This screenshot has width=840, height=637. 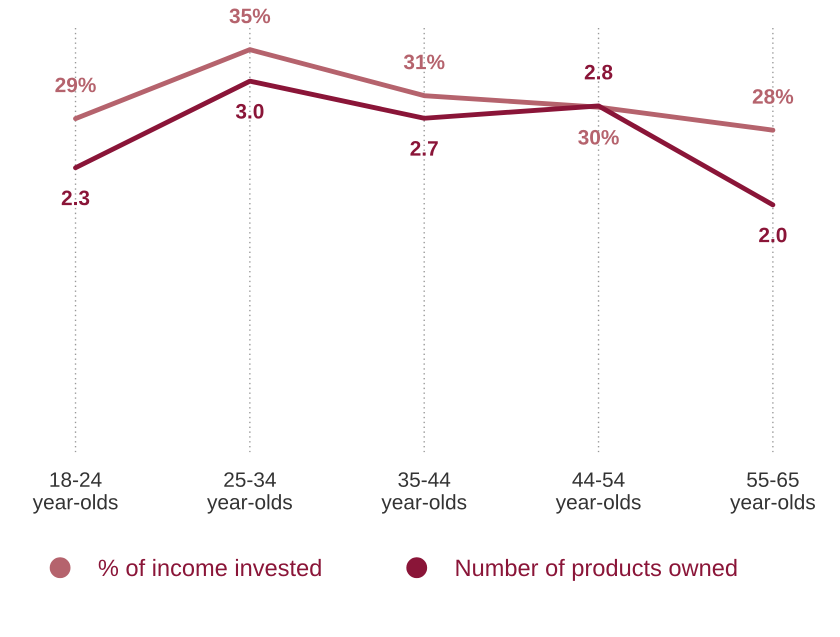 I want to click on x-tick-label: 44-54 year-olds, so click(x=598, y=493).